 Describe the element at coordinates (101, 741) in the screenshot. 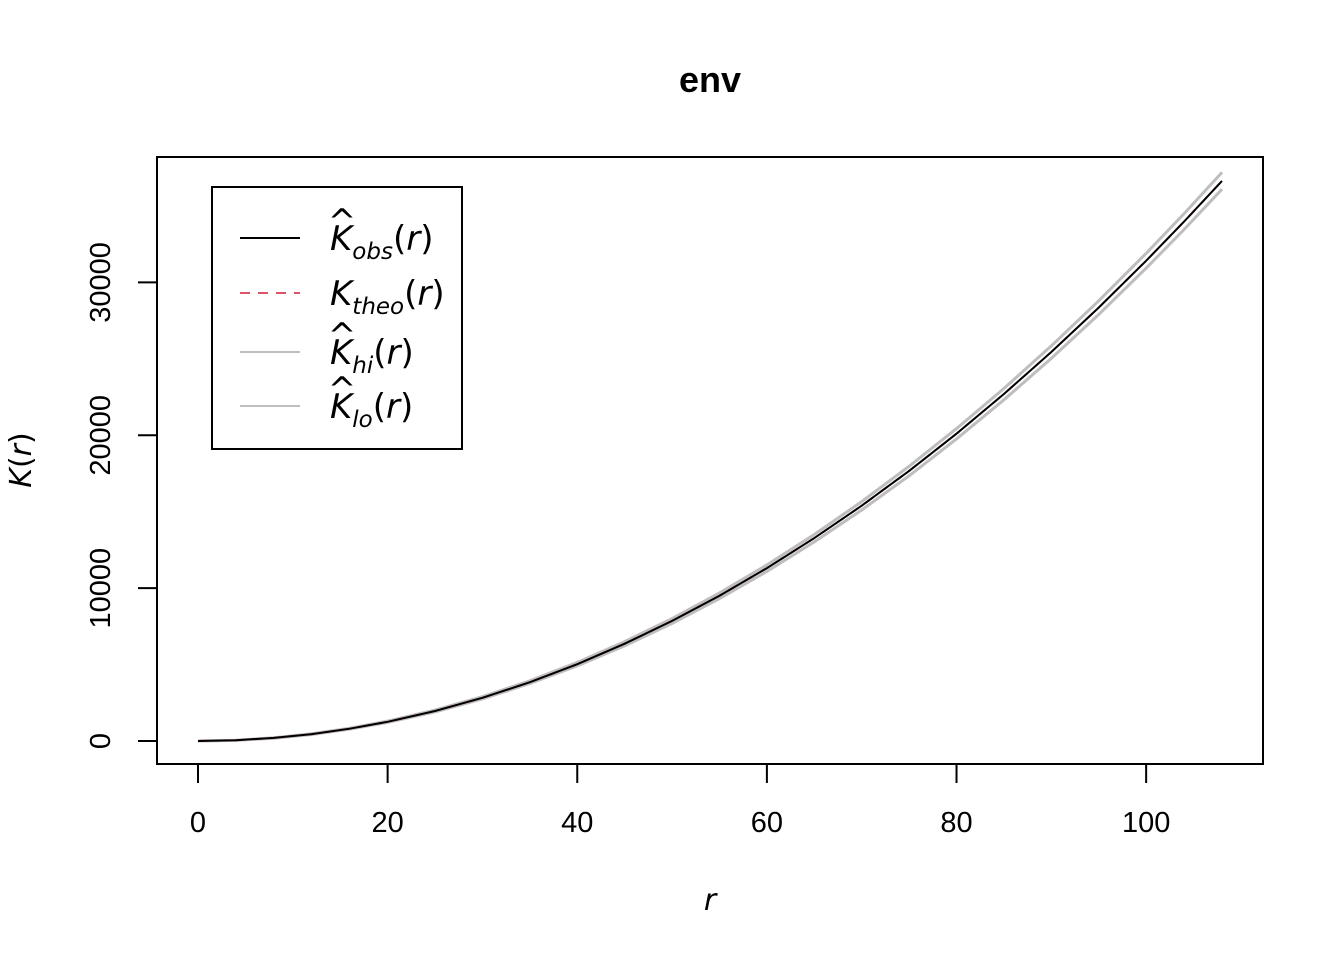

I see `y-tick-label: 0` at that location.